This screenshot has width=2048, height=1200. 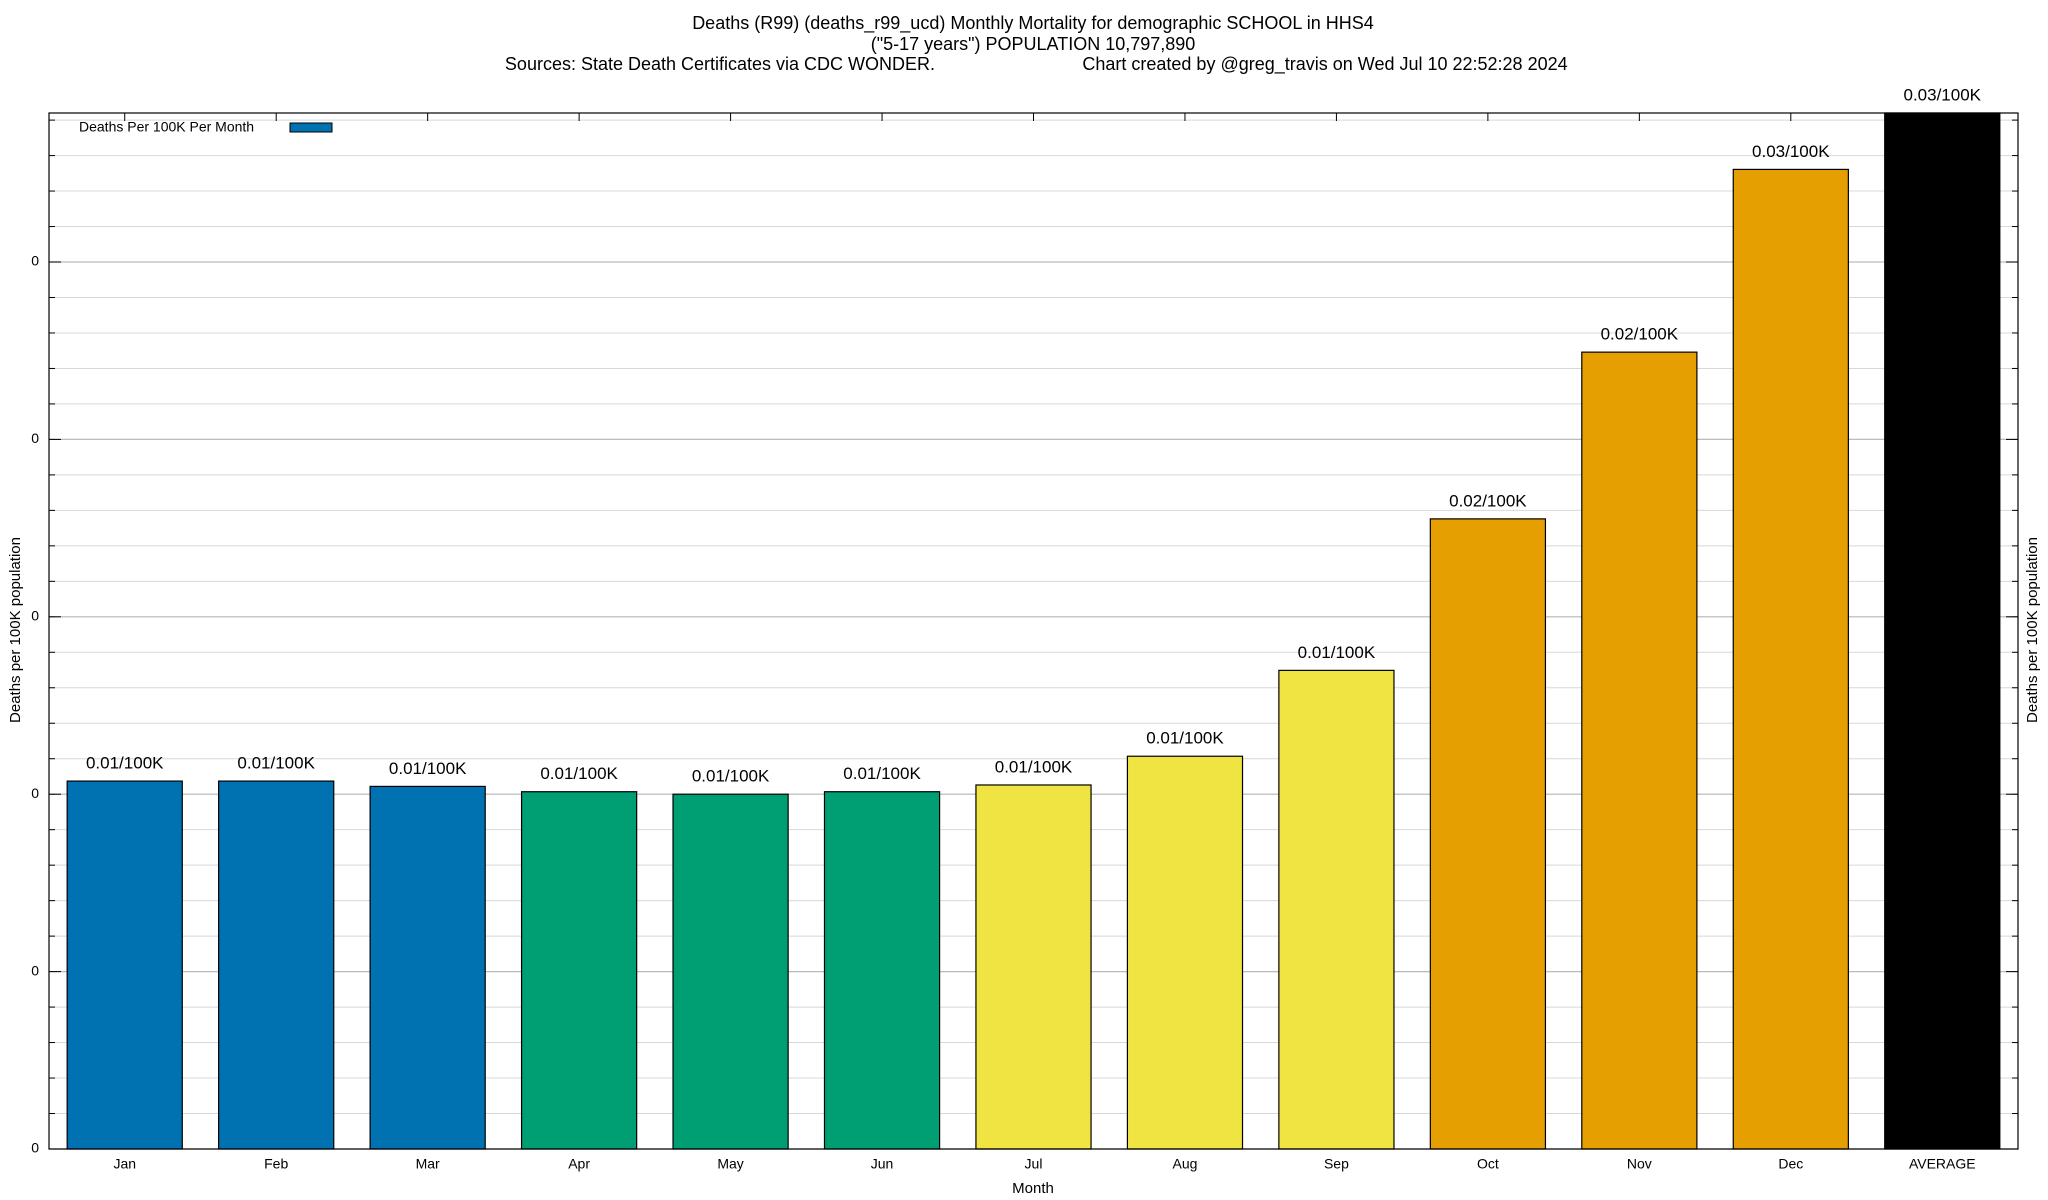 I want to click on x-tick-label: Jun, so click(x=882, y=1164).